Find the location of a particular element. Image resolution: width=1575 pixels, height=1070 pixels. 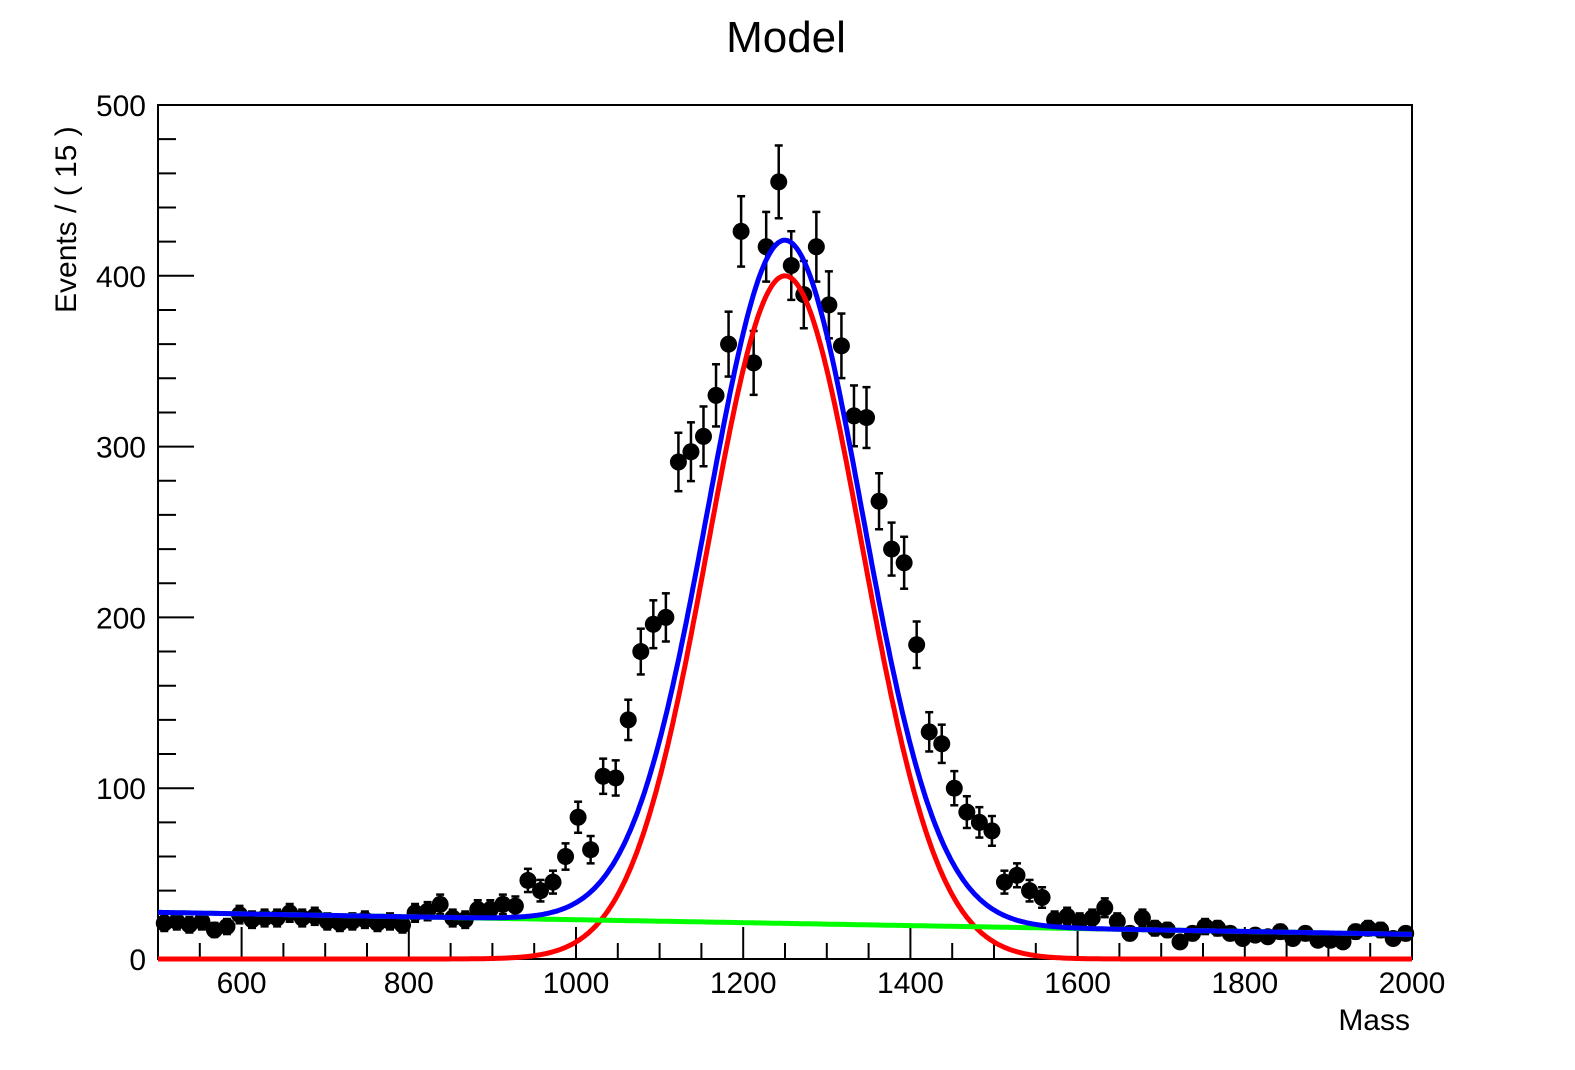

x-tick-label: 1000 is located at coordinates (576, 983).